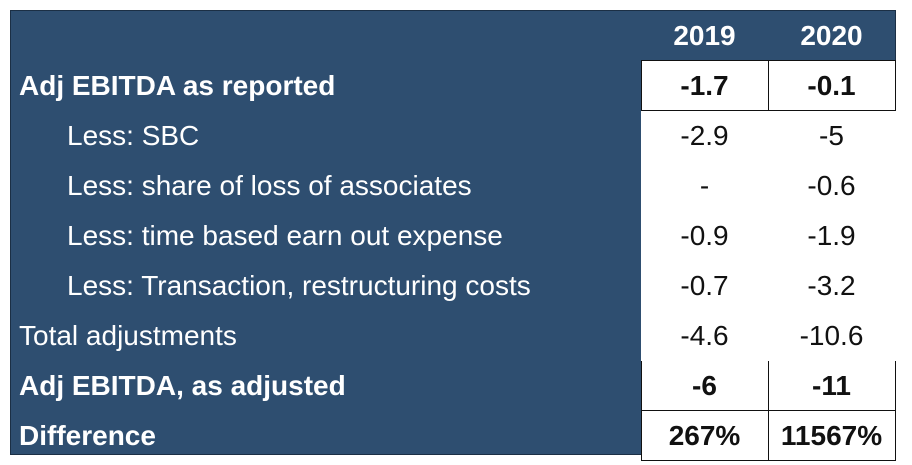 The image size is (912, 465). I want to click on row-label: Less: SBC, so click(133, 135).